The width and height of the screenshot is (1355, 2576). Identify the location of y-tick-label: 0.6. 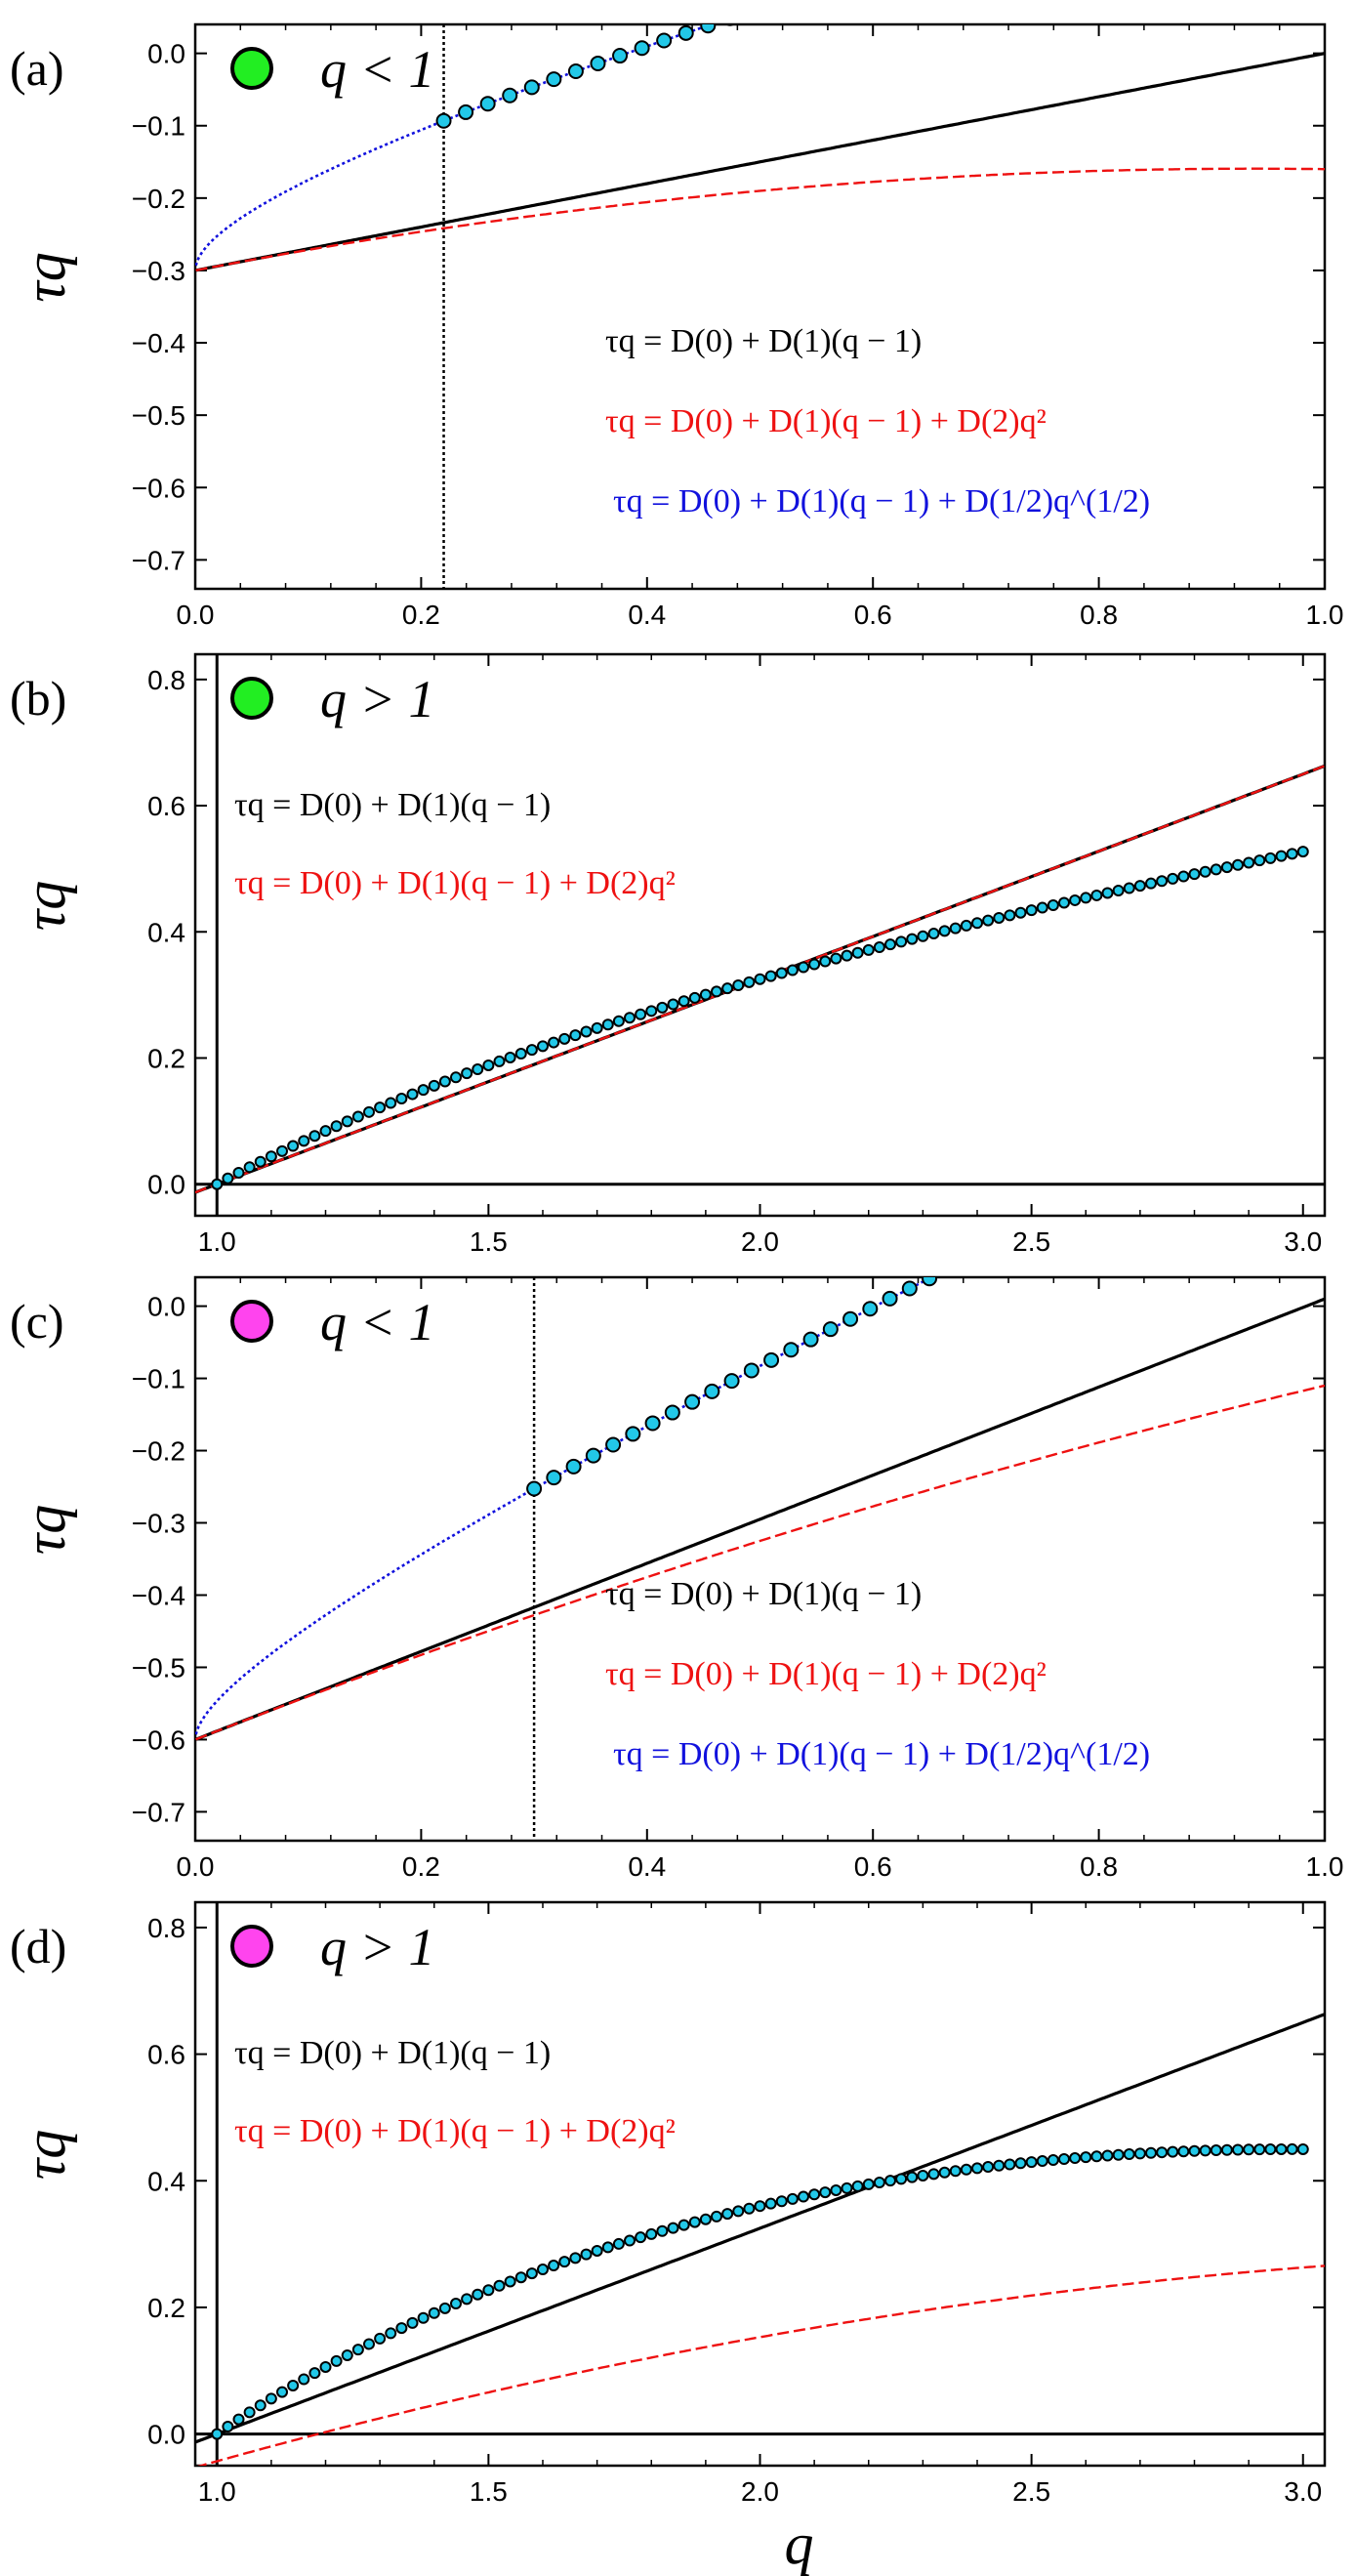
(166, 806).